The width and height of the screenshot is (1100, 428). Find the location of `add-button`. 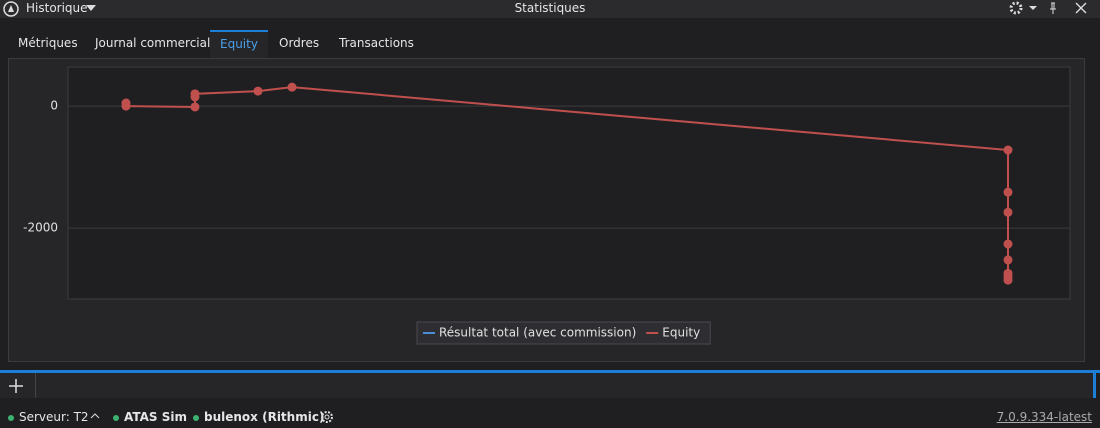

add-button is located at coordinates (16, 386).